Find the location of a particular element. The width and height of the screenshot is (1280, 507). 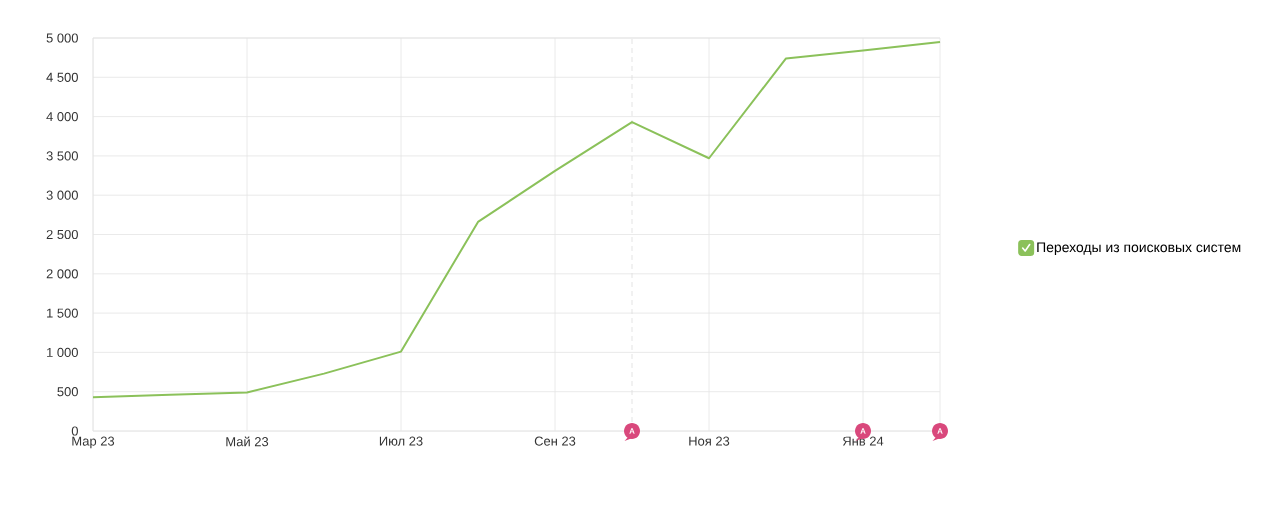

y-tick-label: 3 000 is located at coordinates (62, 195).